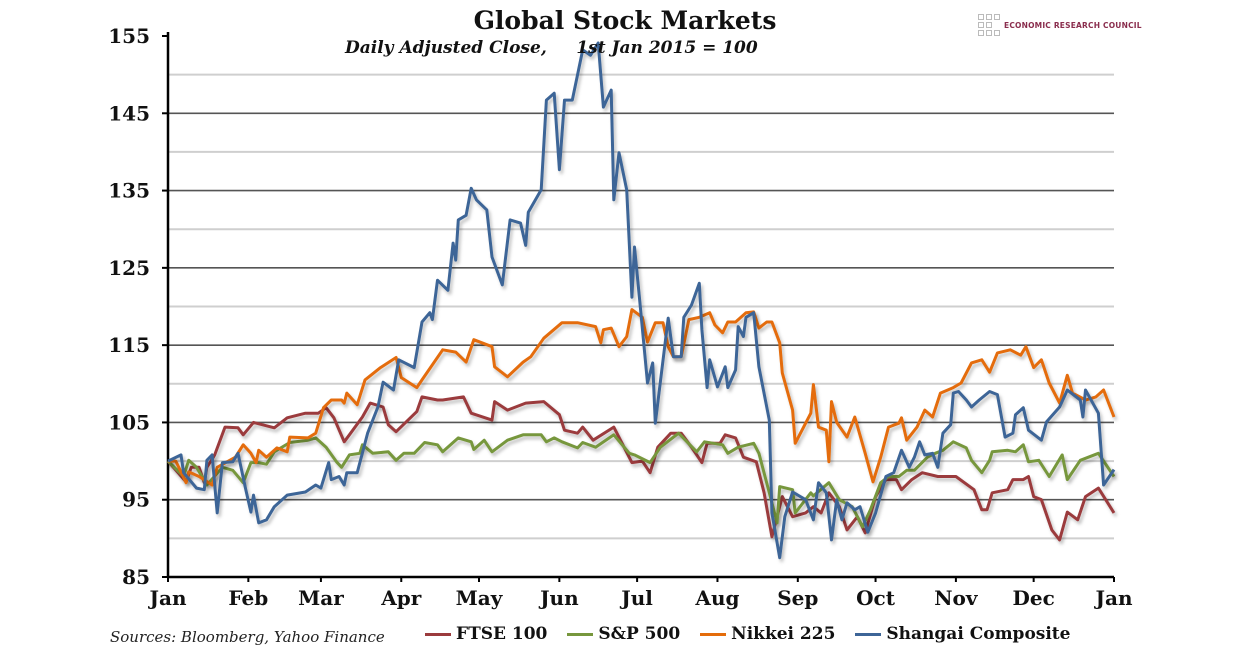 Image resolution: width=1240 pixels, height=650 pixels. Describe the element at coordinates (129, 268) in the screenshot. I see `y-tick-label: 125` at that location.